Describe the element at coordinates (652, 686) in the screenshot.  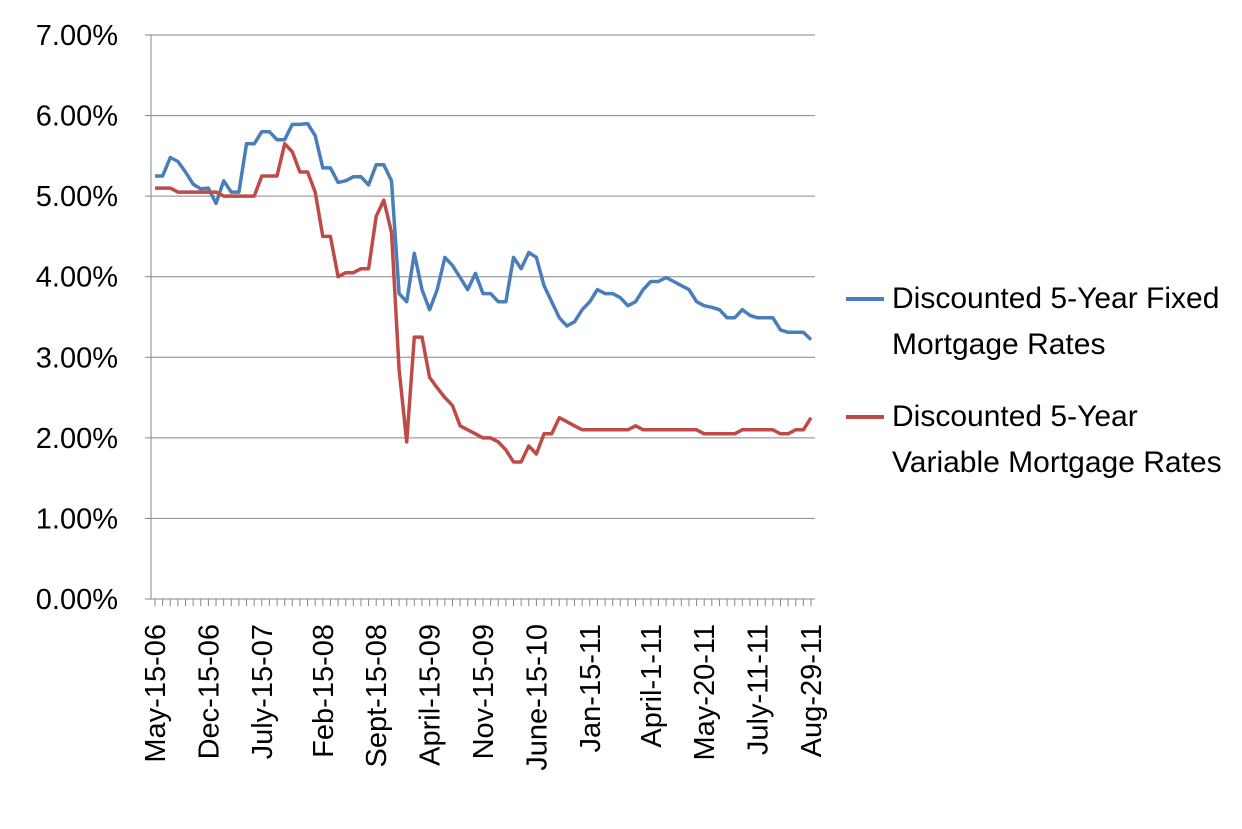
I see `x-tick-label: April-1-11` at that location.